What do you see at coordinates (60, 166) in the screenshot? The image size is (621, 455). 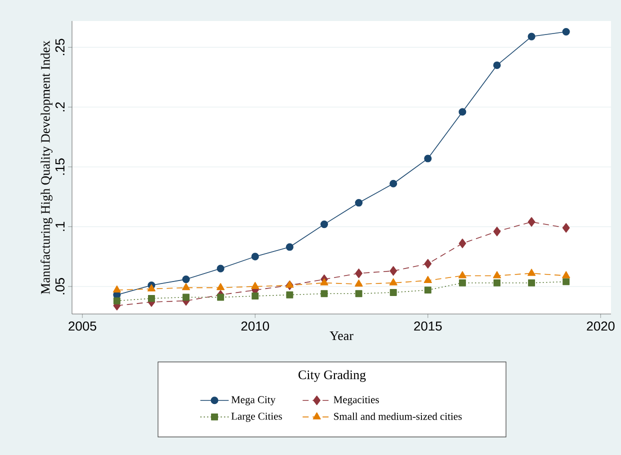 I see `y-tick-label: .15` at bounding box center [60, 166].